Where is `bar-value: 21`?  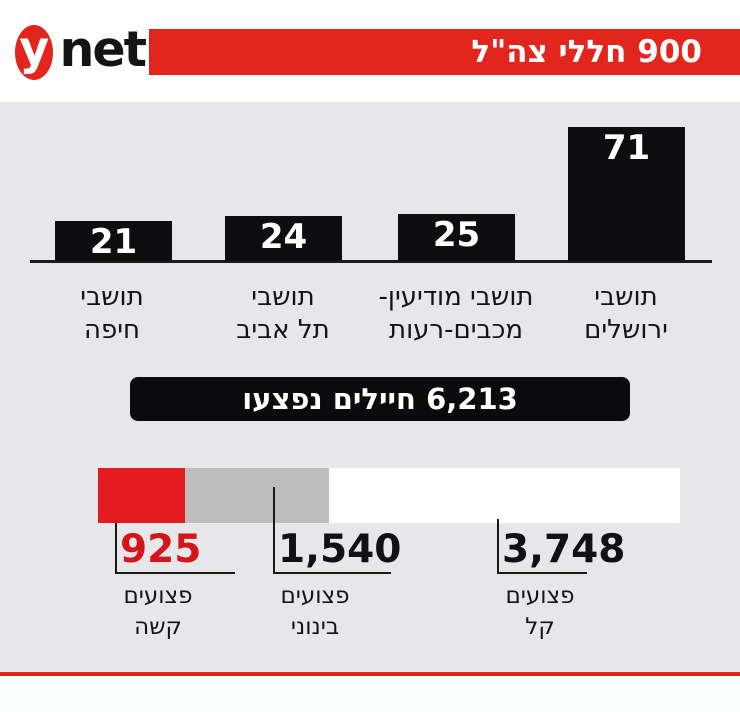
bar-value: 21 is located at coordinates (113, 242).